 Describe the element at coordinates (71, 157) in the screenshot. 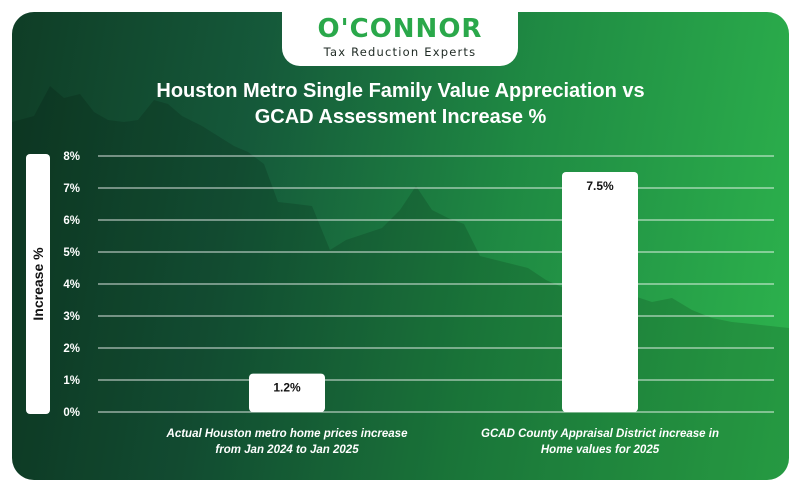

I see `y-tick-label: 8%` at that location.